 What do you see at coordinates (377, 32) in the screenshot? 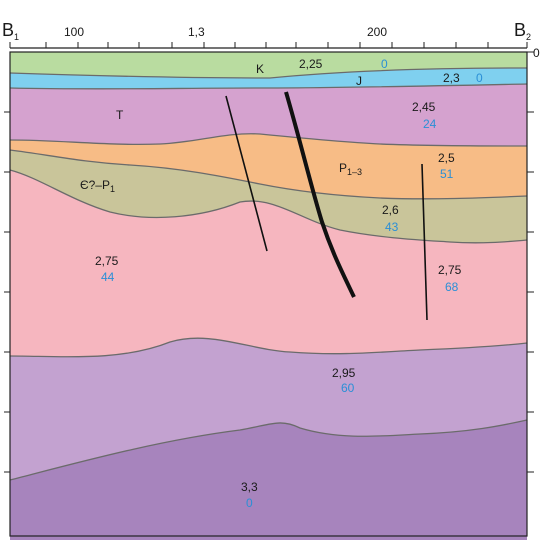
I see `x-tick-label-200: 200` at bounding box center [377, 32].